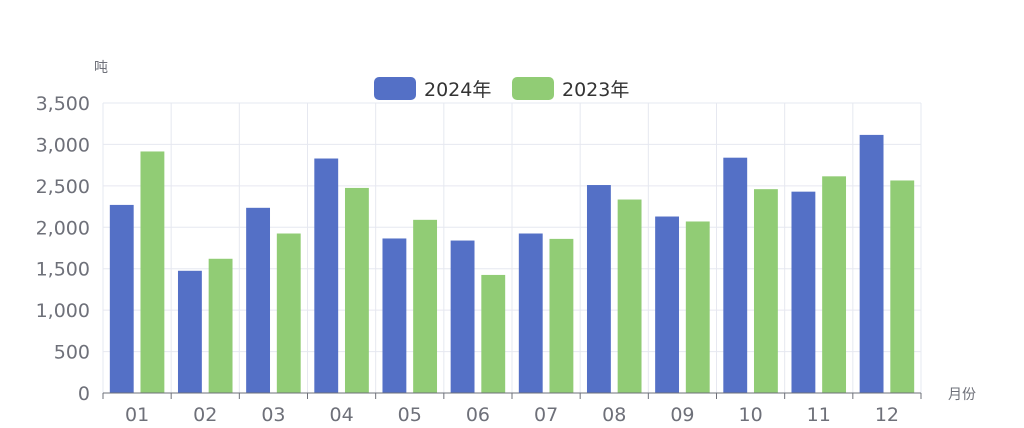 This screenshot has width=1024, height=428. What do you see at coordinates (63, 311) in the screenshot?
I see `y-tick-label: 1,000` at bounding box center [63, 311].